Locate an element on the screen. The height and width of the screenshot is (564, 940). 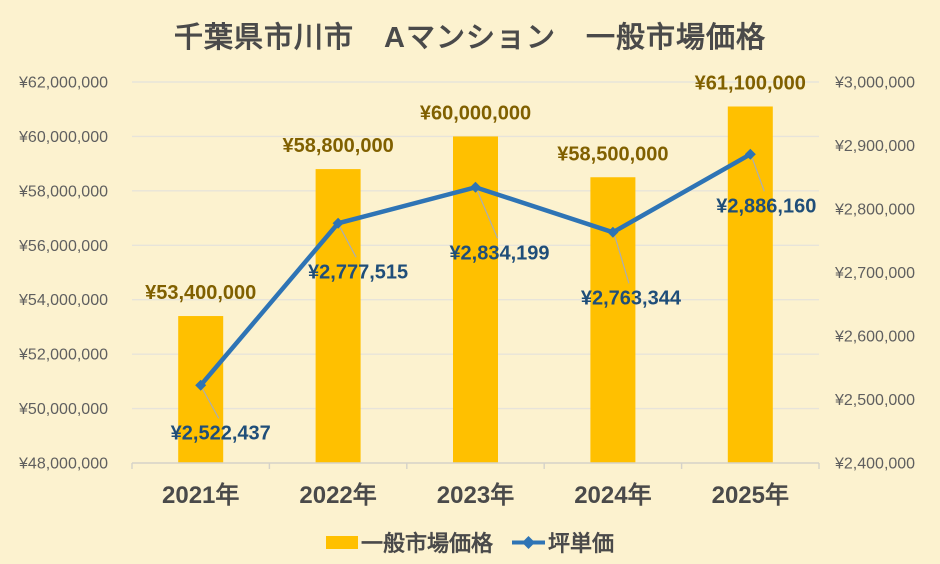
right-axis-tick-label: ¥2,900,000 is located at coordinates (874, 146).